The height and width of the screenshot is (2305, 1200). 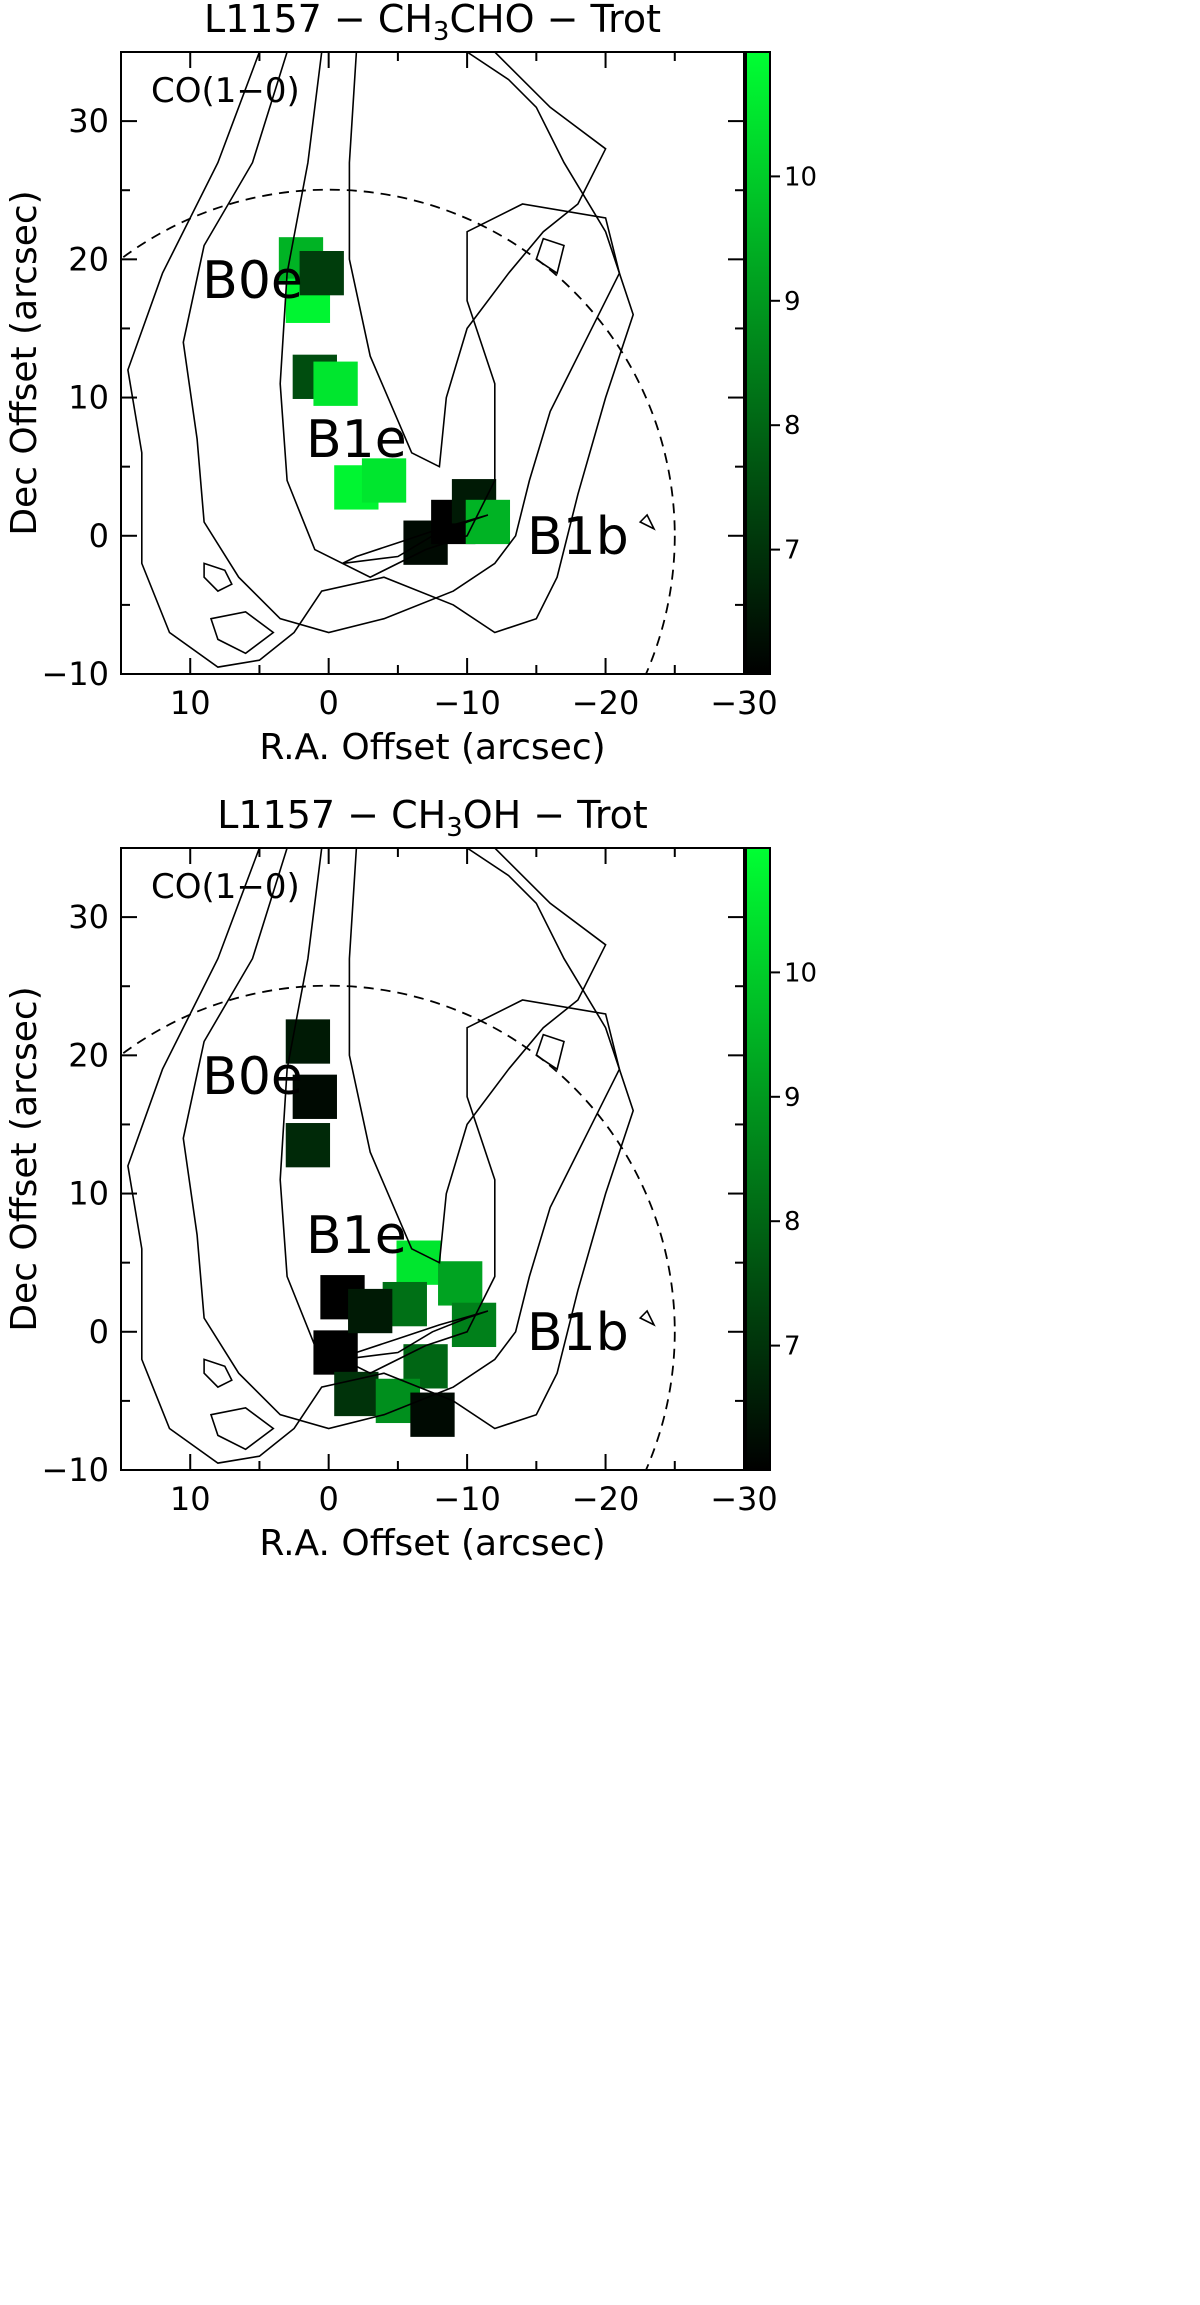 I want to click on chart-title: L1157 − CH3CHO − Trot, so click(x=432, y=23).